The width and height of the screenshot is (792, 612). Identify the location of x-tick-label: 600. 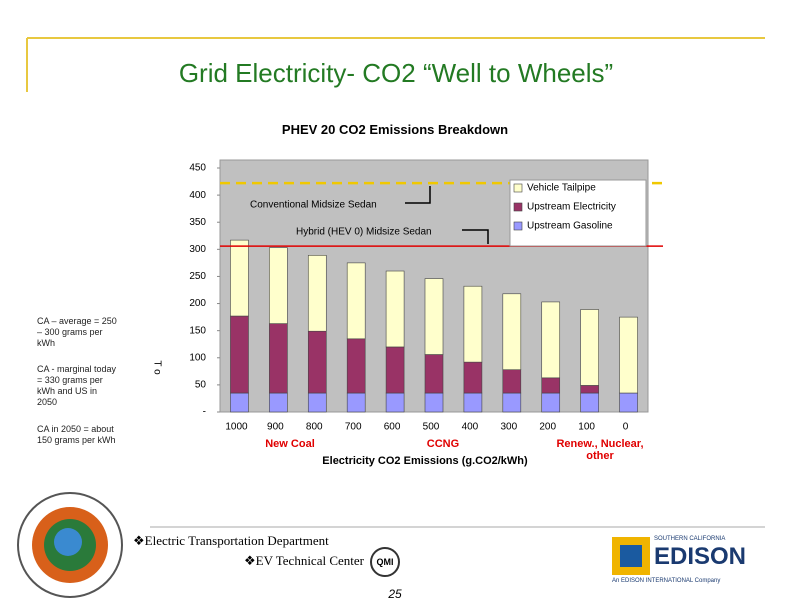
(392, 427).